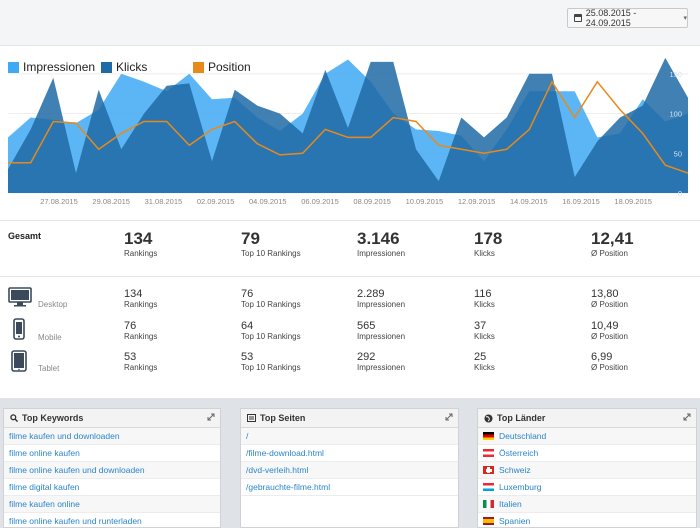 Image resolution: width=700 pixels, height=528 pixels. What do you see at coordinates (349, 453) in the screenshot?
I see `page-link: /filme-download.html` at bounding box center [349, 453].